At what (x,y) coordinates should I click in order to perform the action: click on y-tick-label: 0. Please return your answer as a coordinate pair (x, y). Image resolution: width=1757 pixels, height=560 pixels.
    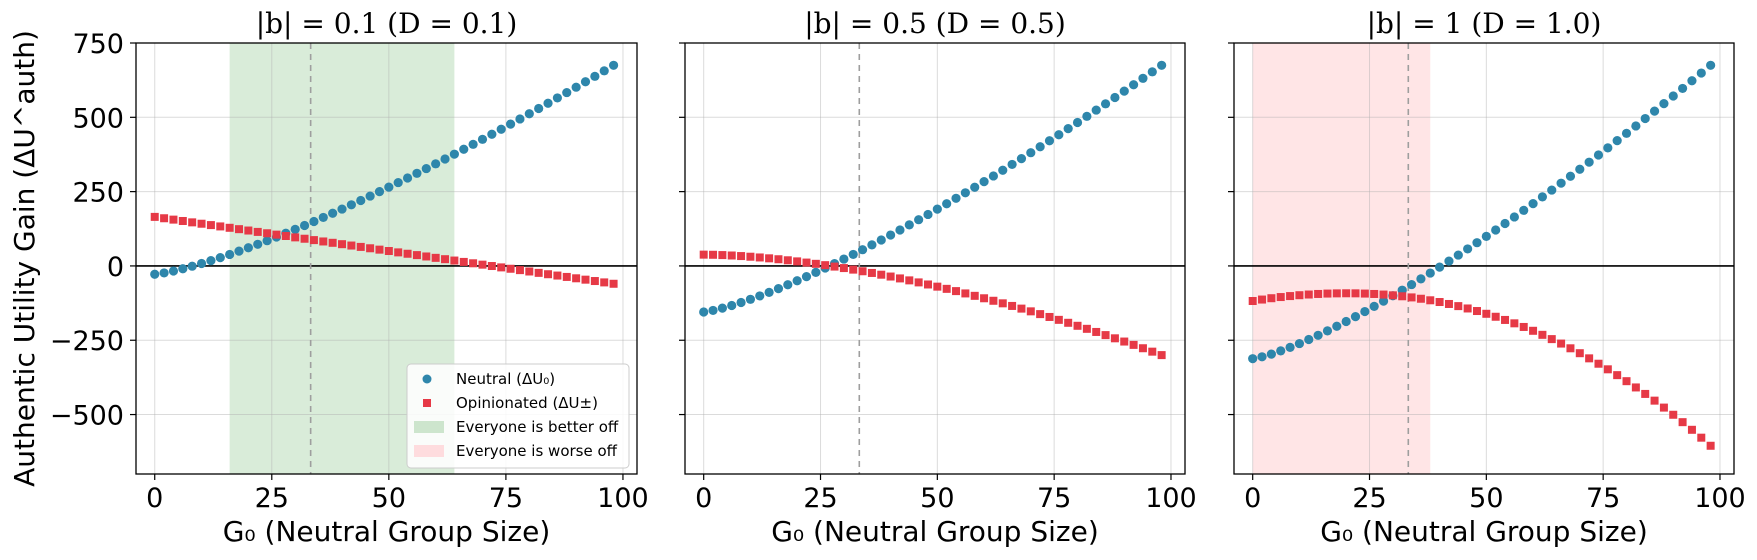
    Looking at the image, I should click on (115, 267).